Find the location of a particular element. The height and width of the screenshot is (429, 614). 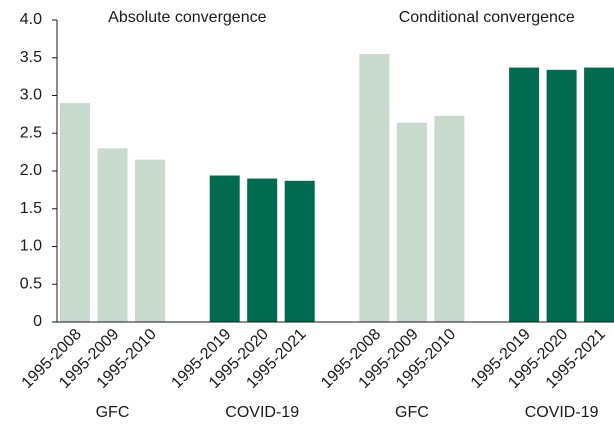

panel-title: Absolute convergence is located at coordinates (187, 17).